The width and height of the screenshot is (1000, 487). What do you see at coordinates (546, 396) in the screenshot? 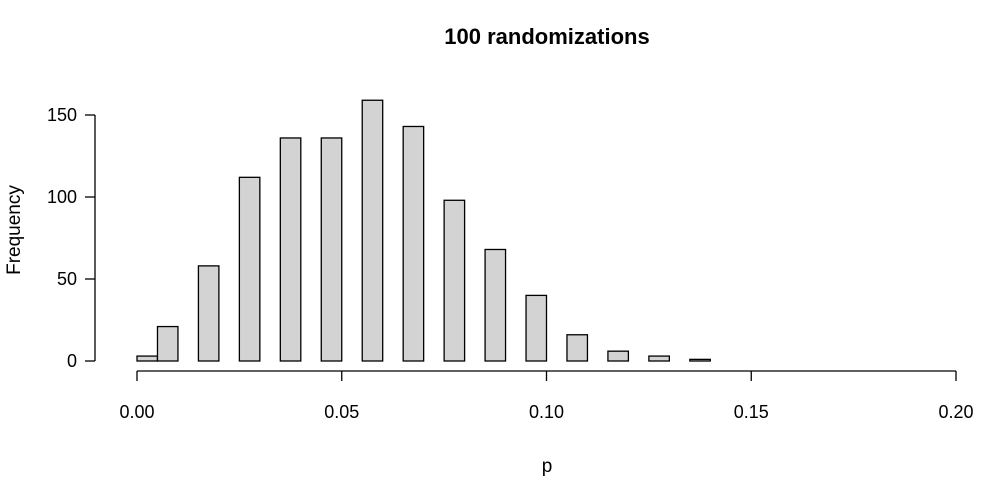
I see `x-axis: 0.00 0.05 0.10 0.15 0.20` at bounding box center [546, 396].